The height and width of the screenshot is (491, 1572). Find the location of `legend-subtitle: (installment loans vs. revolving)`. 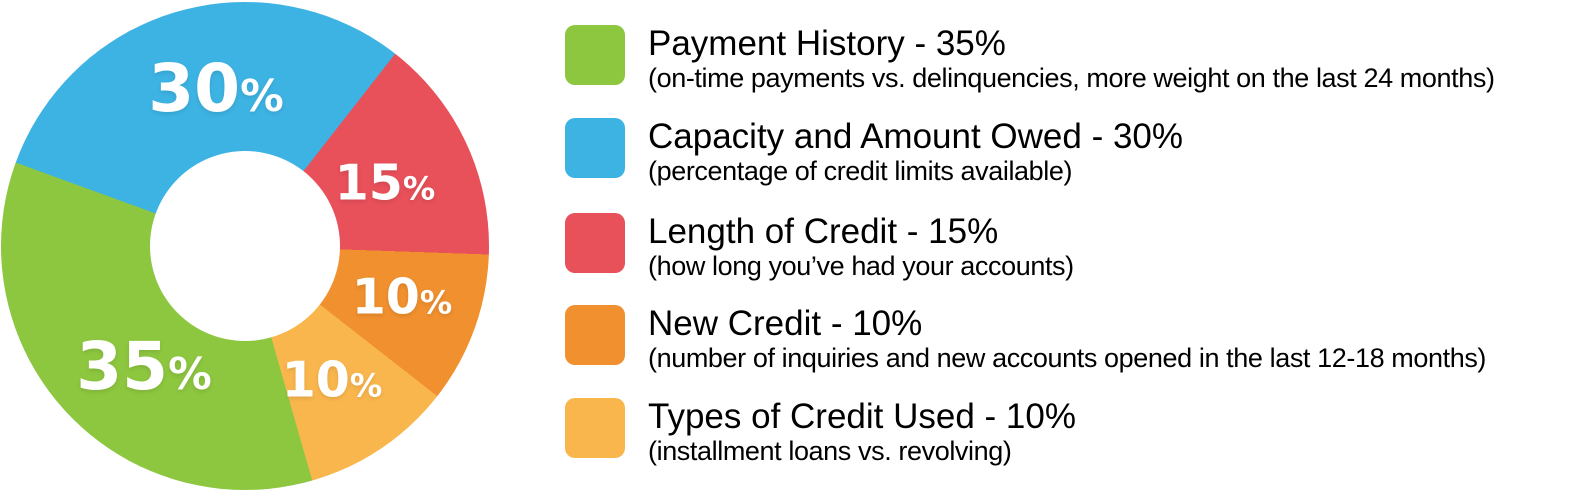

legend-subtitle: (installment loans vs. revolving) is located at coordinates (830, 451).